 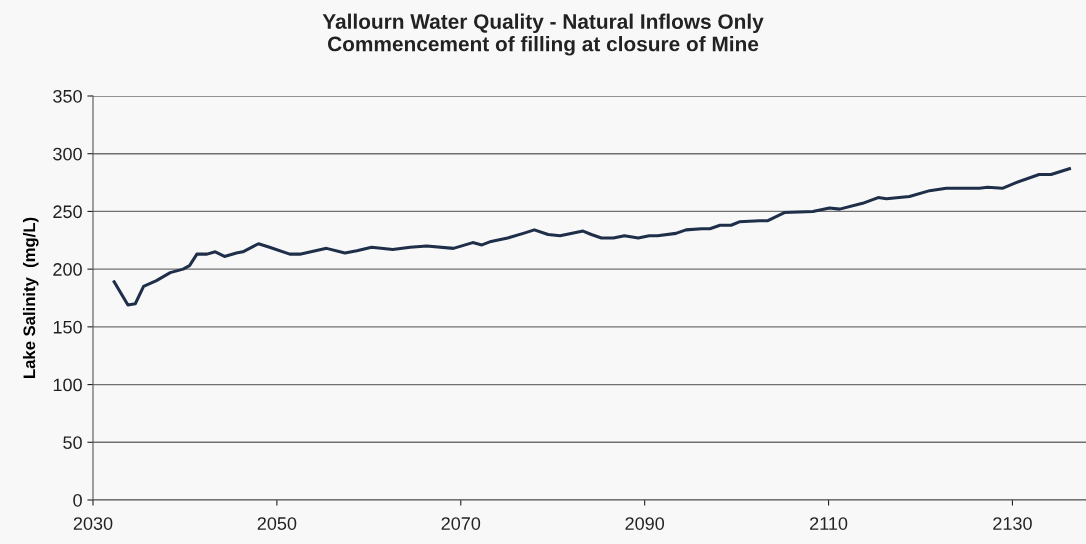 I want to click on y-tick-label: 350, so click(x=67, y=96).